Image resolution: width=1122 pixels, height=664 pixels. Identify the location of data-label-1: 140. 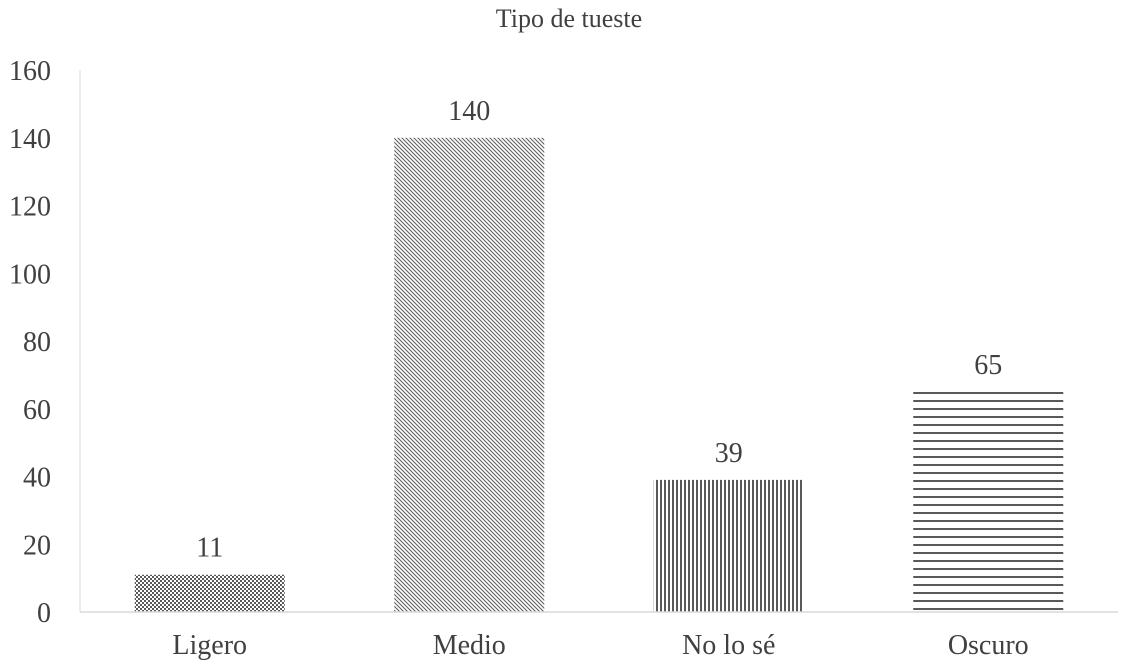
(469, 111).